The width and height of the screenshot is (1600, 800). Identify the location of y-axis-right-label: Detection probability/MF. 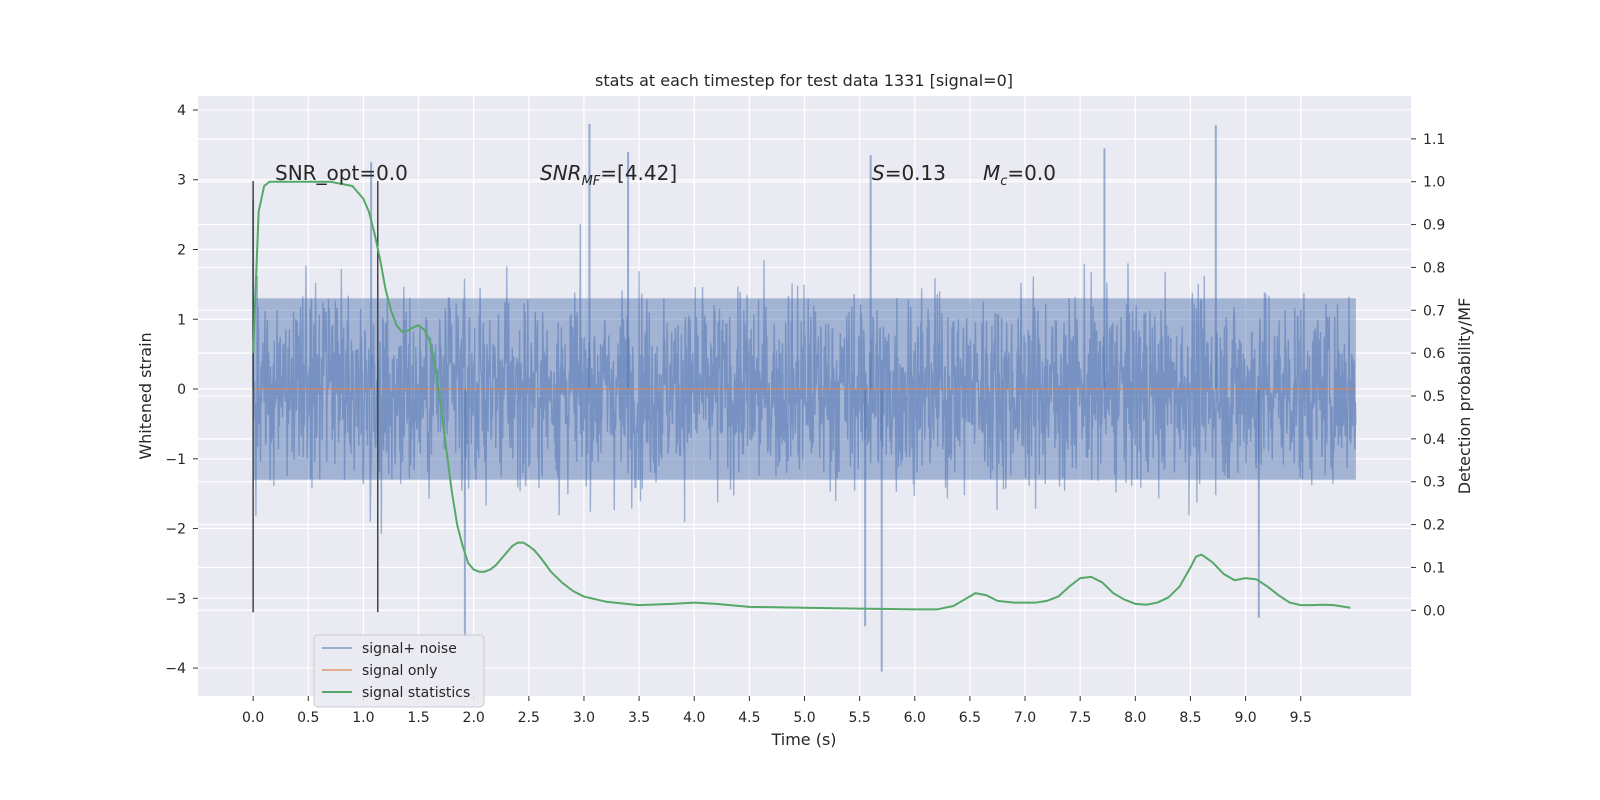
(1464, 396).